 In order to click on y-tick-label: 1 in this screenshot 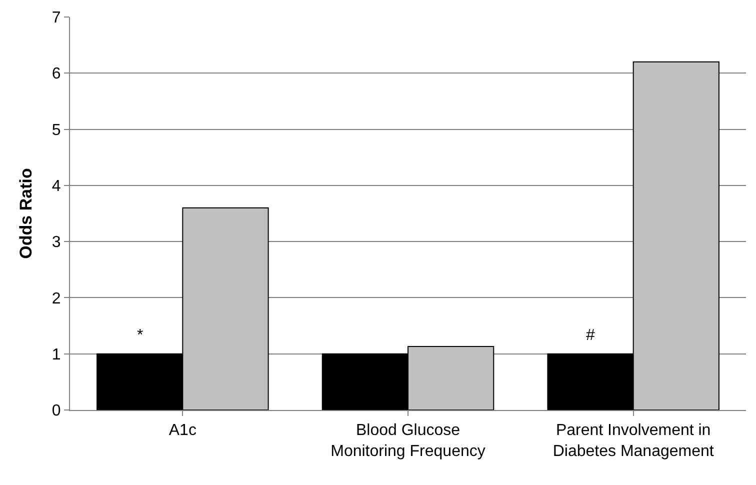, I will do `click(56, 355)`.